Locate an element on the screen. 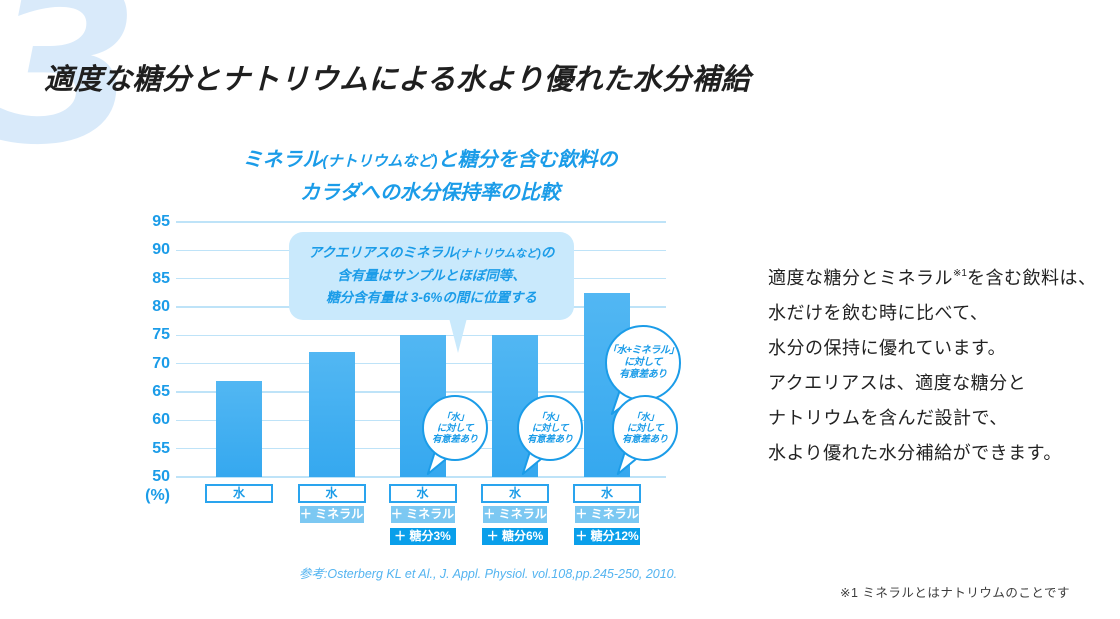 The width and height of the screenshot is (1120, 619). chart-title-line2: カラダへの水分保持率の比較 is located at coordinates (430, 193).